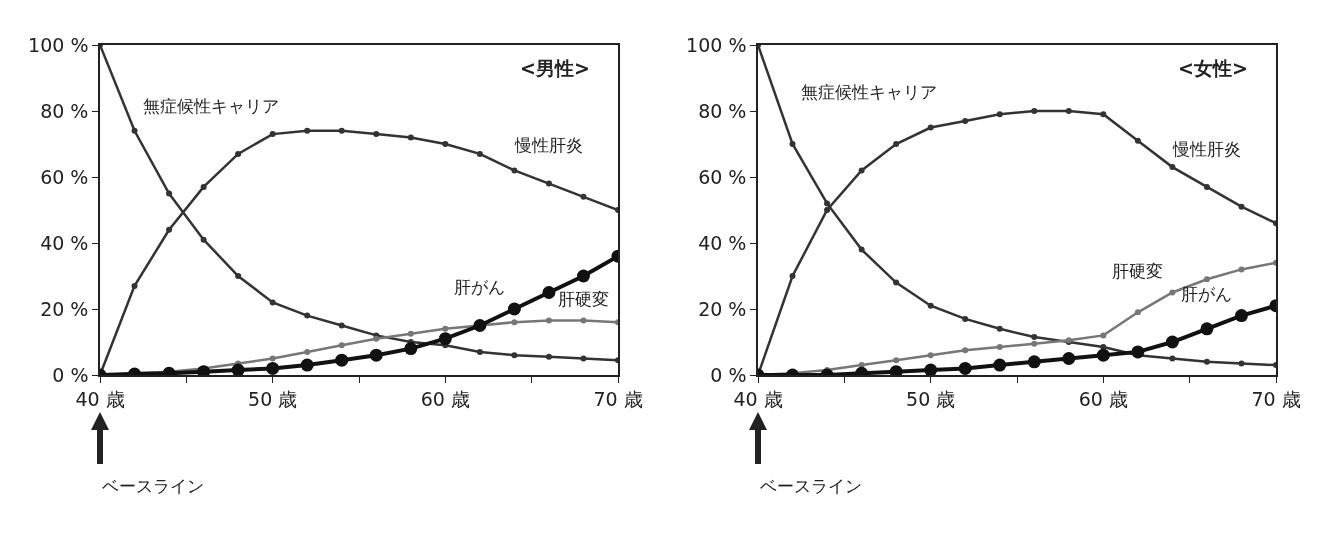 The image size is (1317, 535). What do you see at coordinates (1206, 149) in the screenshot?
I see `series-label: 慢性肝炎` at bounding box center [1206, 149].